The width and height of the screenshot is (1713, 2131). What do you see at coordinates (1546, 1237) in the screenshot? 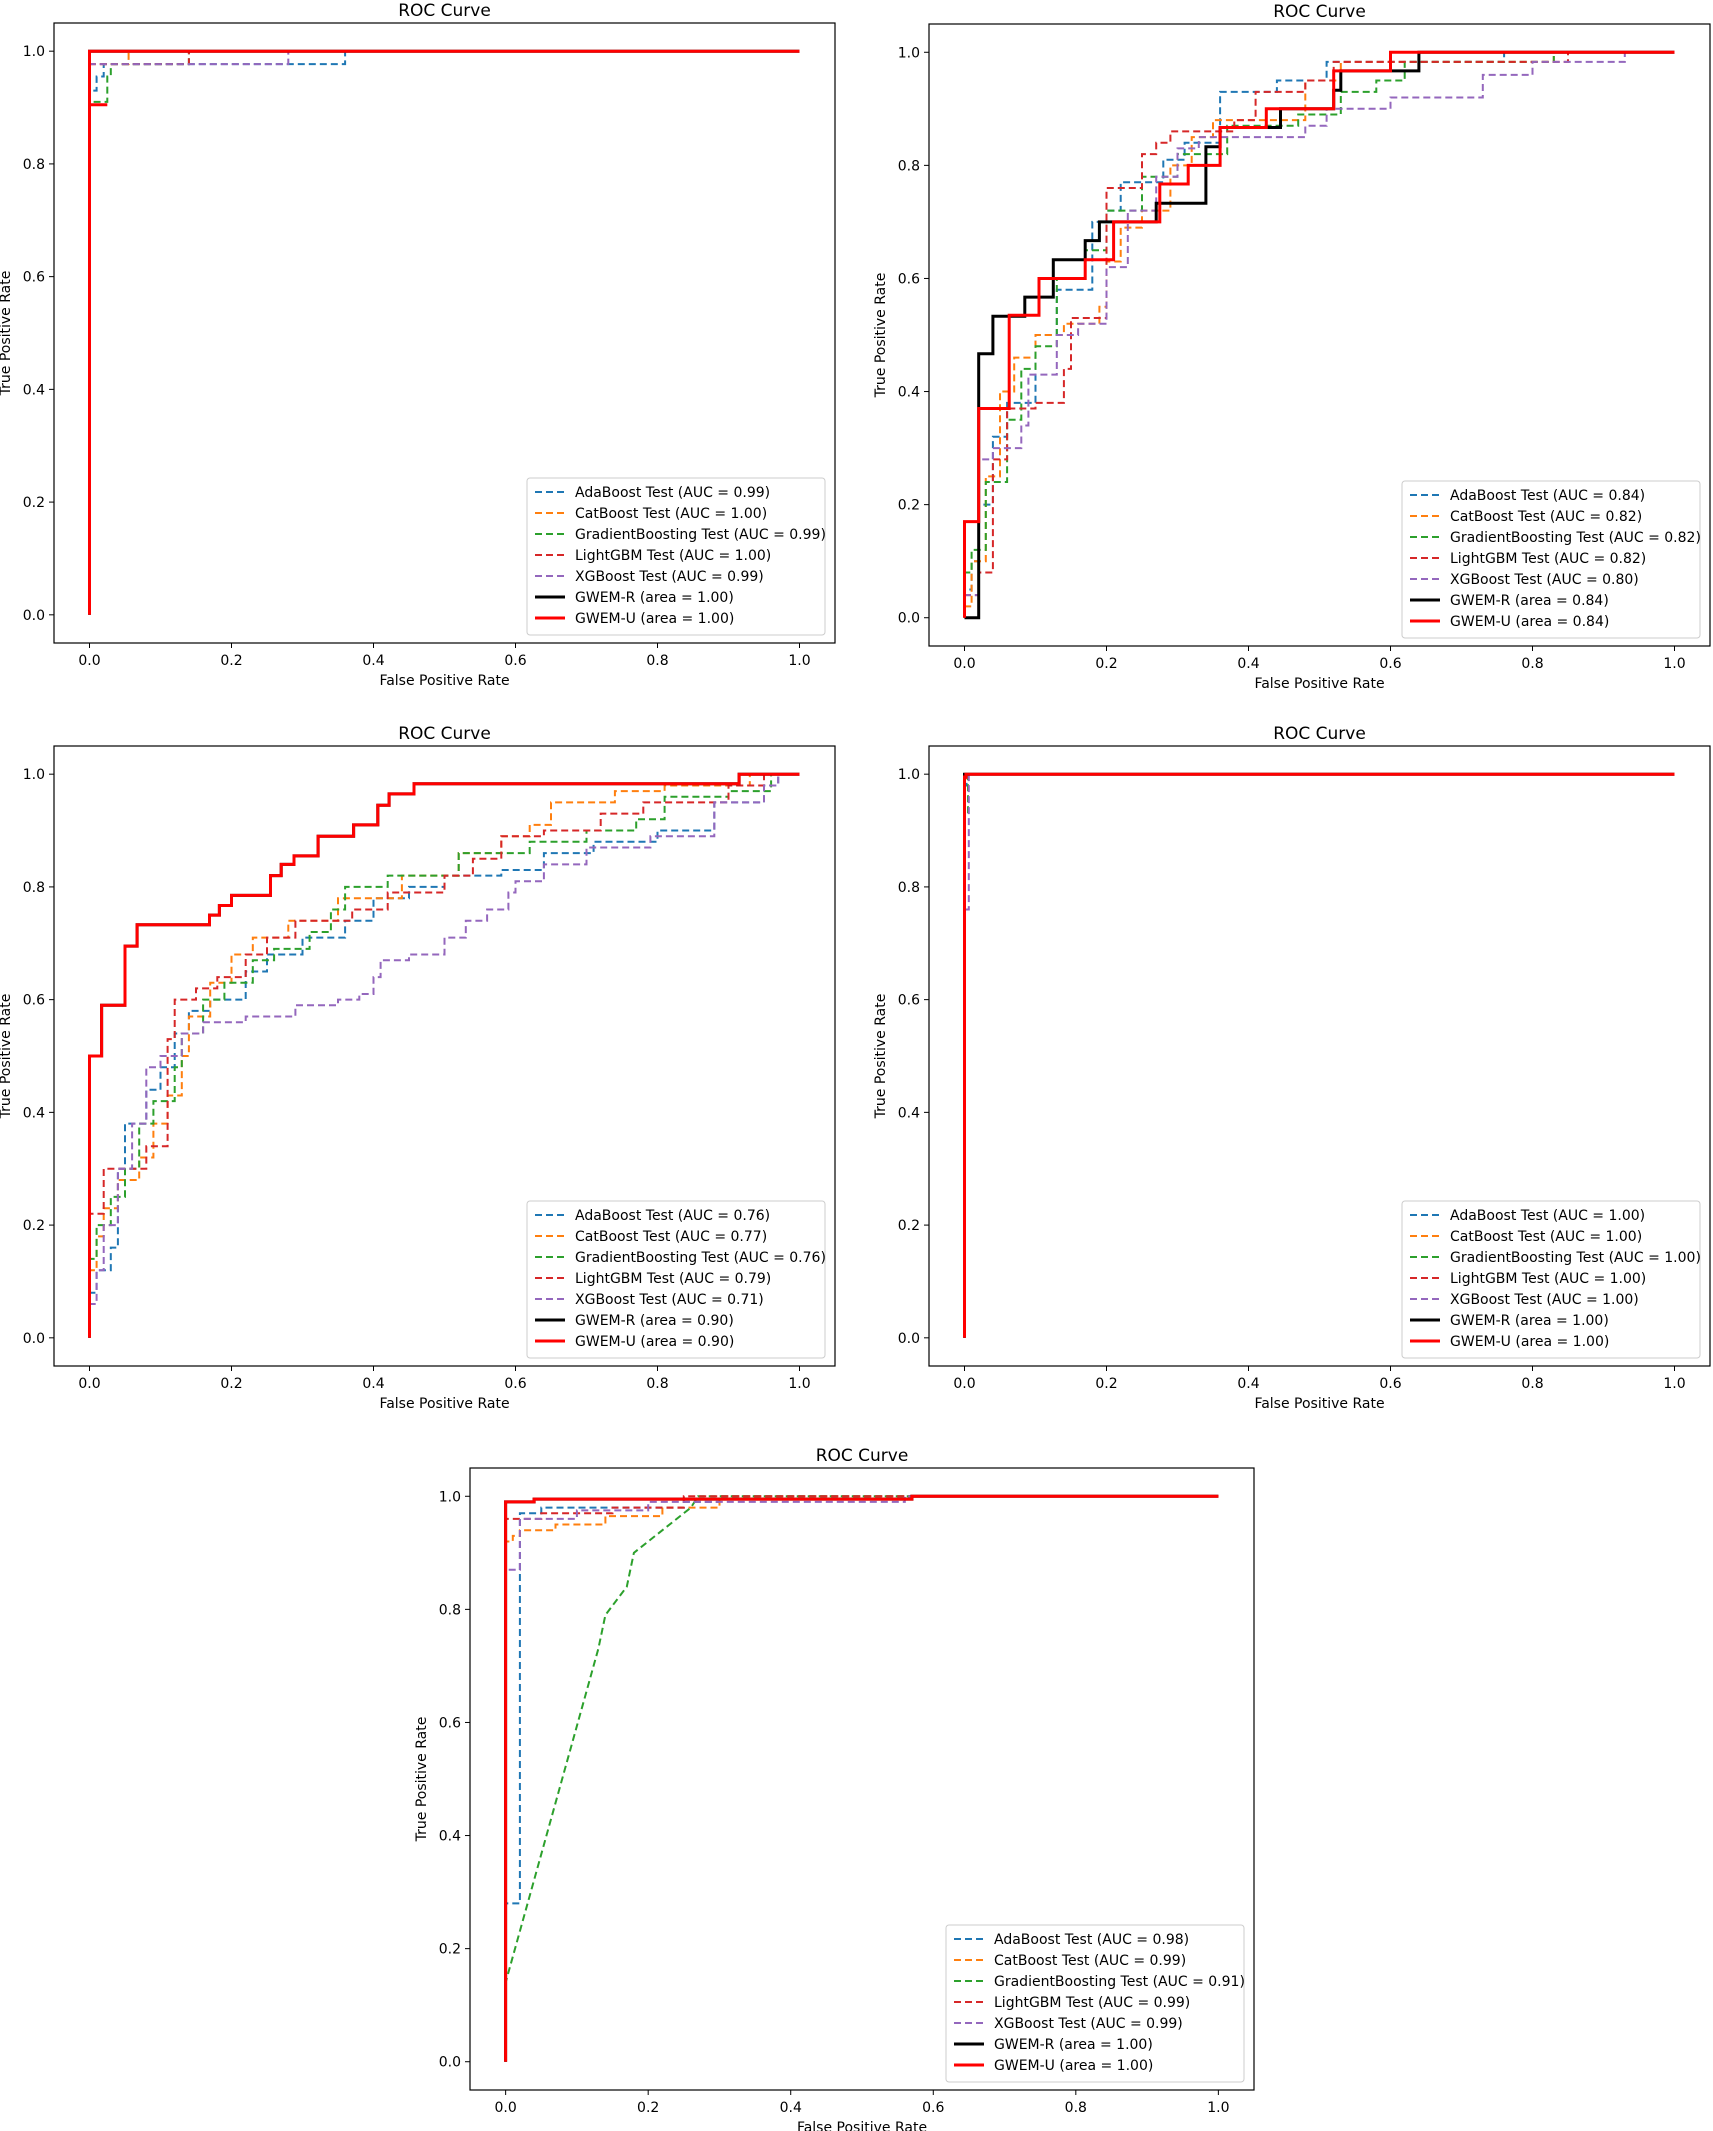
I see `legend-entry: CatBoost Test (AUC = 1.00)` at bounding box center [1546, 1237].